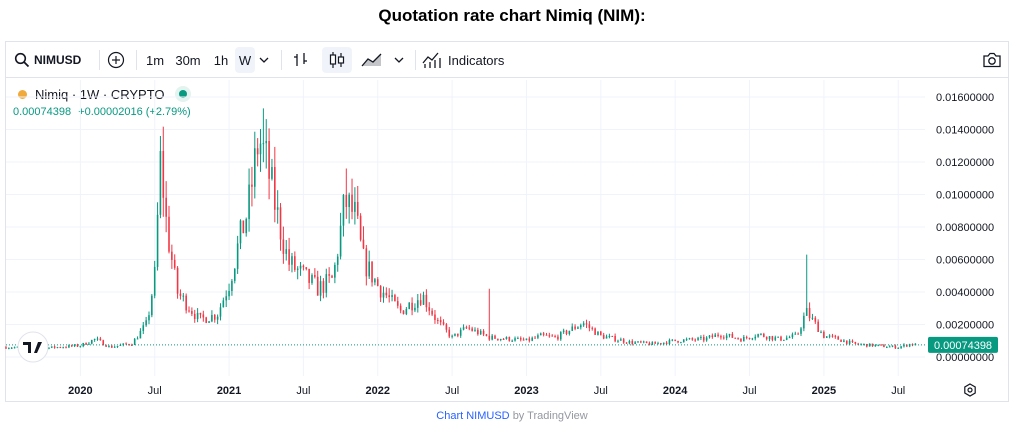 The image size is (1024, 433). I want to click on y-tick-label: 0.00600000, so click(965, 261).